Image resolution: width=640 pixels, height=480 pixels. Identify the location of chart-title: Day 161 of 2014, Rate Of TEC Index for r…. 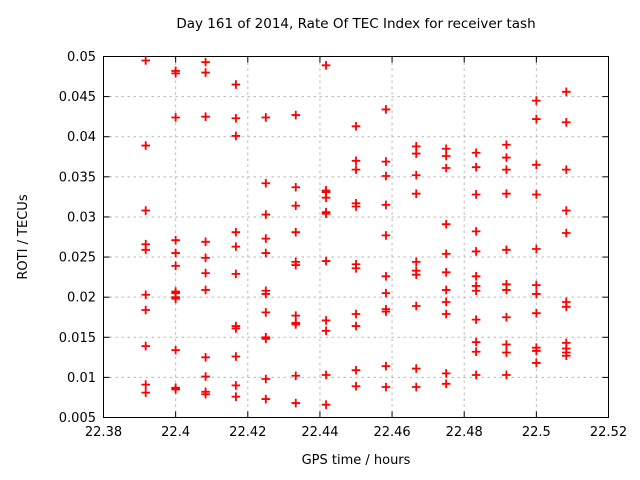
(355, 24).